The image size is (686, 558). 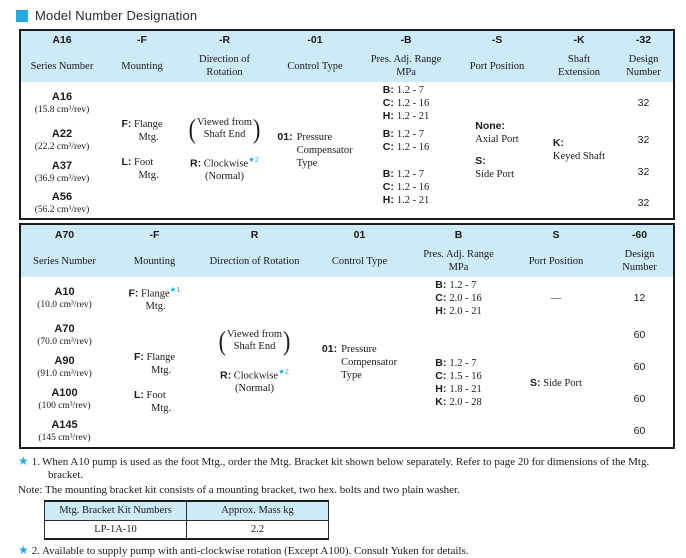 What do you see at coordinates (142, 149) in the screenshot?
I see `t1-mounting-cell: F: Flange Mtg. L: Foot Mtg.` at bounding box center [142, 149].